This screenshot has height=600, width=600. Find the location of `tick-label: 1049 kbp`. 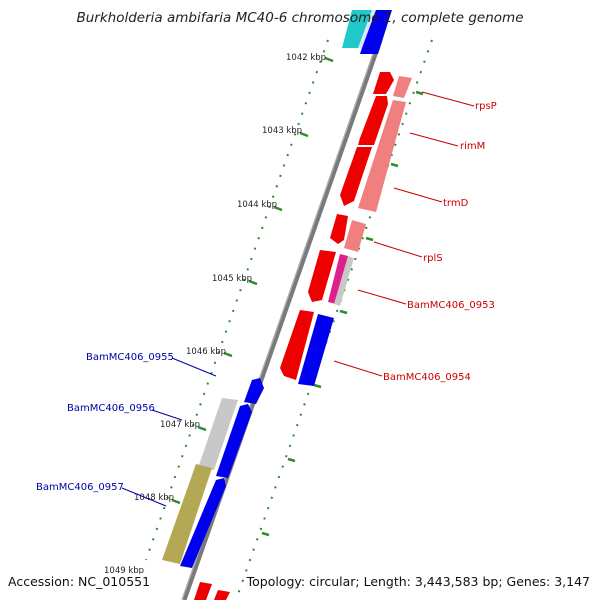

tick-label: 1049 kbp is located at coordinates (124, 571).